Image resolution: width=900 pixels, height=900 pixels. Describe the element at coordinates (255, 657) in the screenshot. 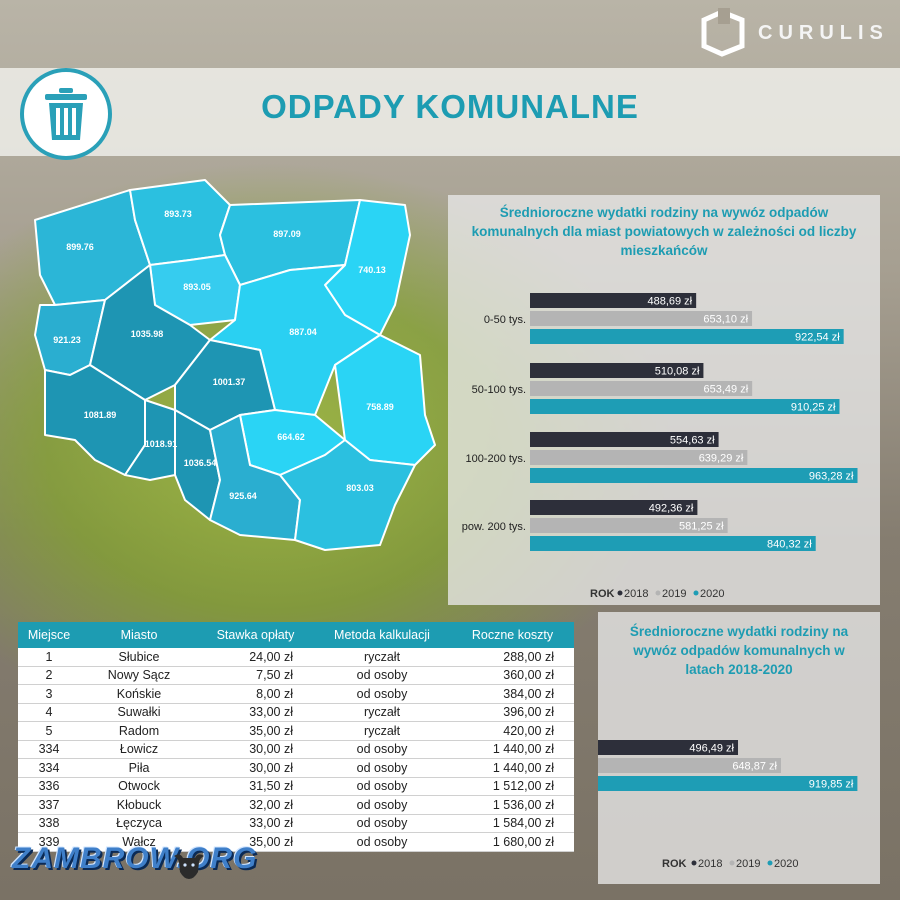

I see `table-cell: 24,00 zł` at that location.